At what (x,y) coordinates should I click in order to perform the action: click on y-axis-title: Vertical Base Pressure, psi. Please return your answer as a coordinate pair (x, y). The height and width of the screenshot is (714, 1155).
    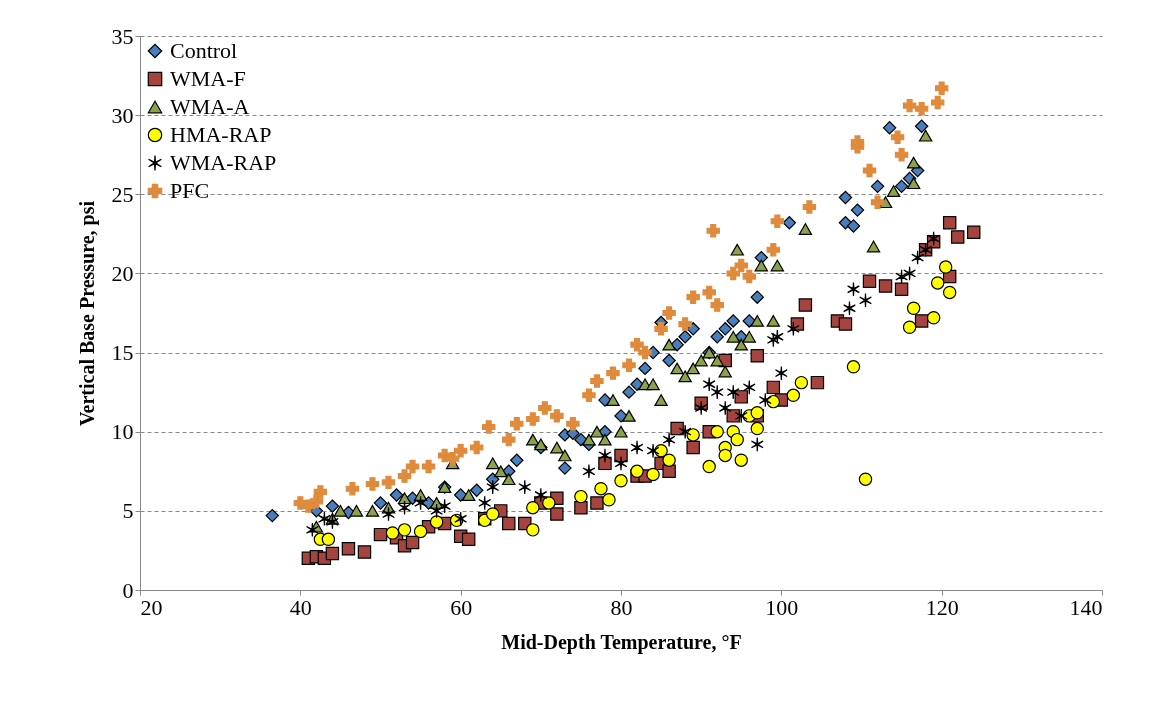
    Looking at the image, I should click on (87, 313).